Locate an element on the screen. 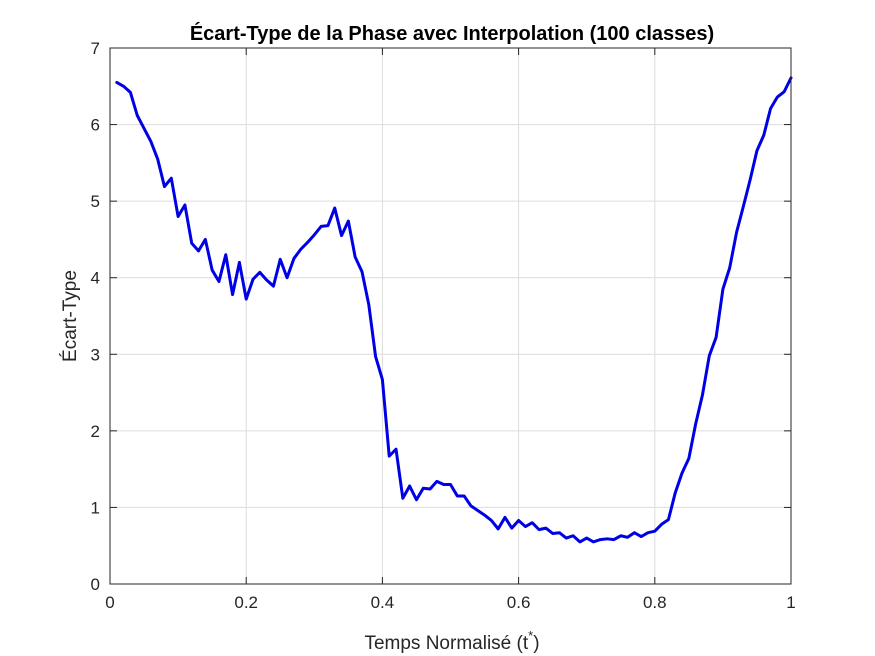  x-axis-label: Temps Normalisé (t*) is located at coordinates (451, 641).